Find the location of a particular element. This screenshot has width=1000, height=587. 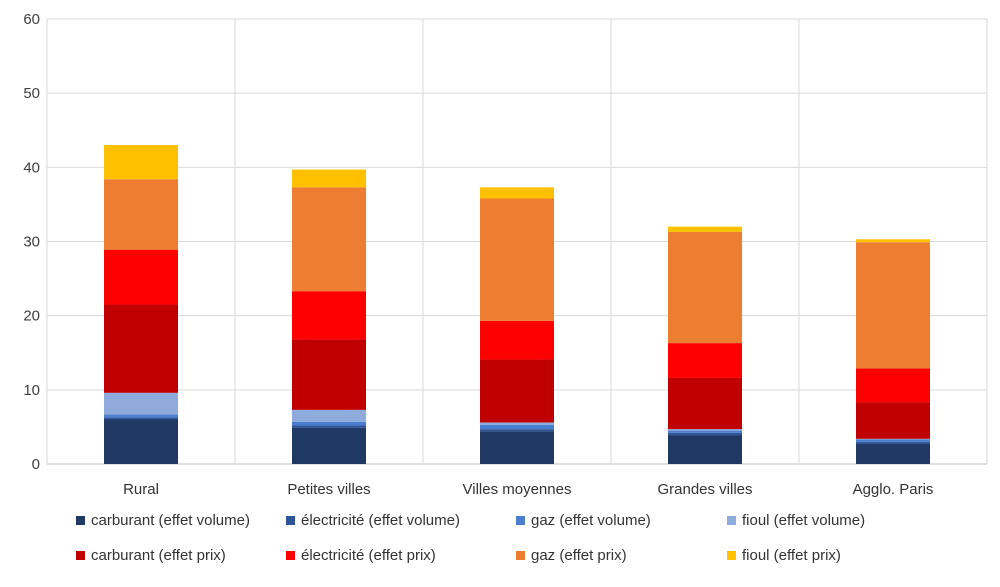

x-category-label: Grandes villes is located at coordinates (704, 489).